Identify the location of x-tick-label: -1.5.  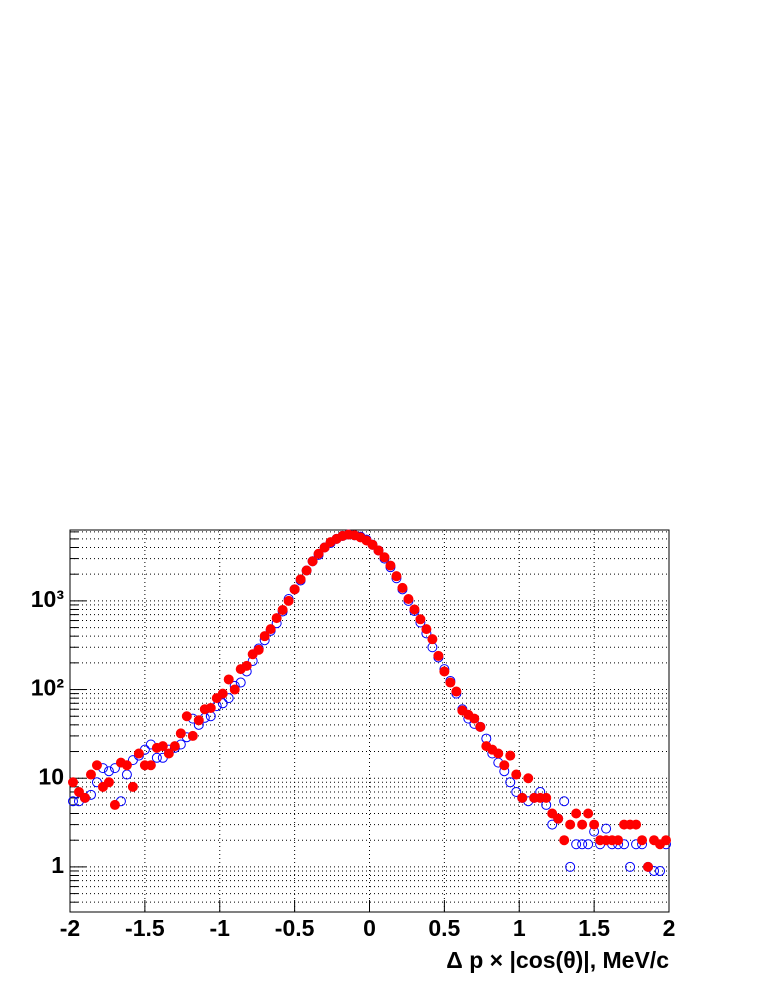
(145, 928).